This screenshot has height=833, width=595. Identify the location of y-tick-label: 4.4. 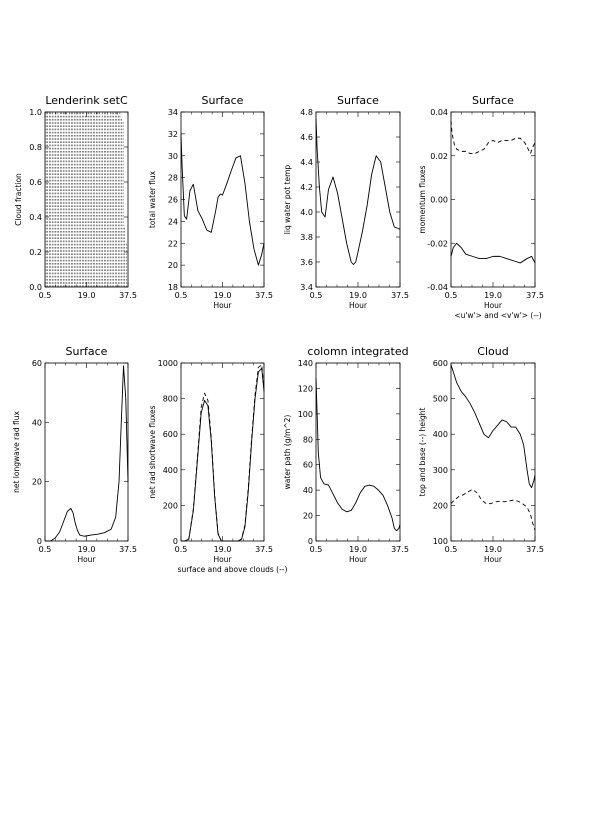
(306, 162).